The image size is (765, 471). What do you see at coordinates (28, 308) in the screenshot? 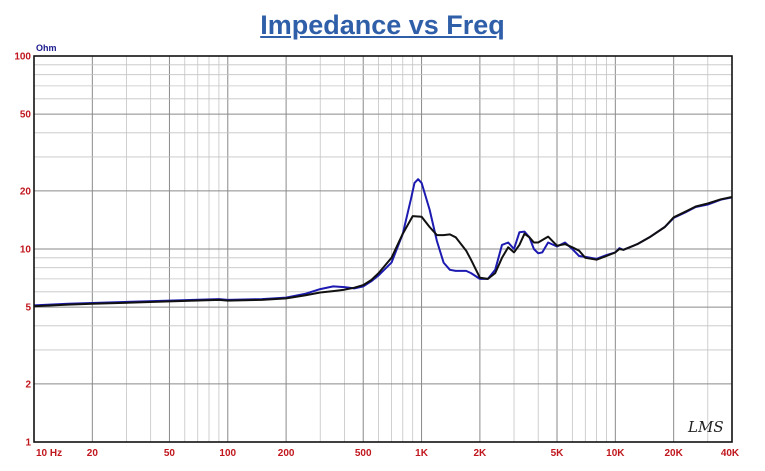
I see `y-tick-label: 5` at bounding box center [28, 308].